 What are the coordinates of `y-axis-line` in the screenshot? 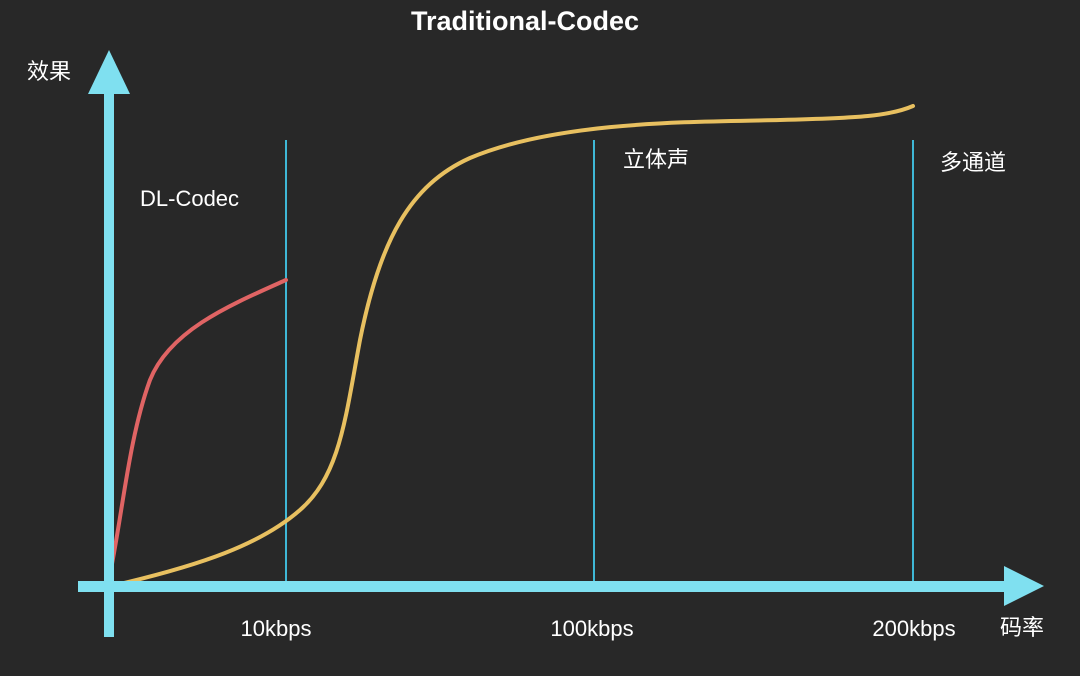 It's located at (109, 358).